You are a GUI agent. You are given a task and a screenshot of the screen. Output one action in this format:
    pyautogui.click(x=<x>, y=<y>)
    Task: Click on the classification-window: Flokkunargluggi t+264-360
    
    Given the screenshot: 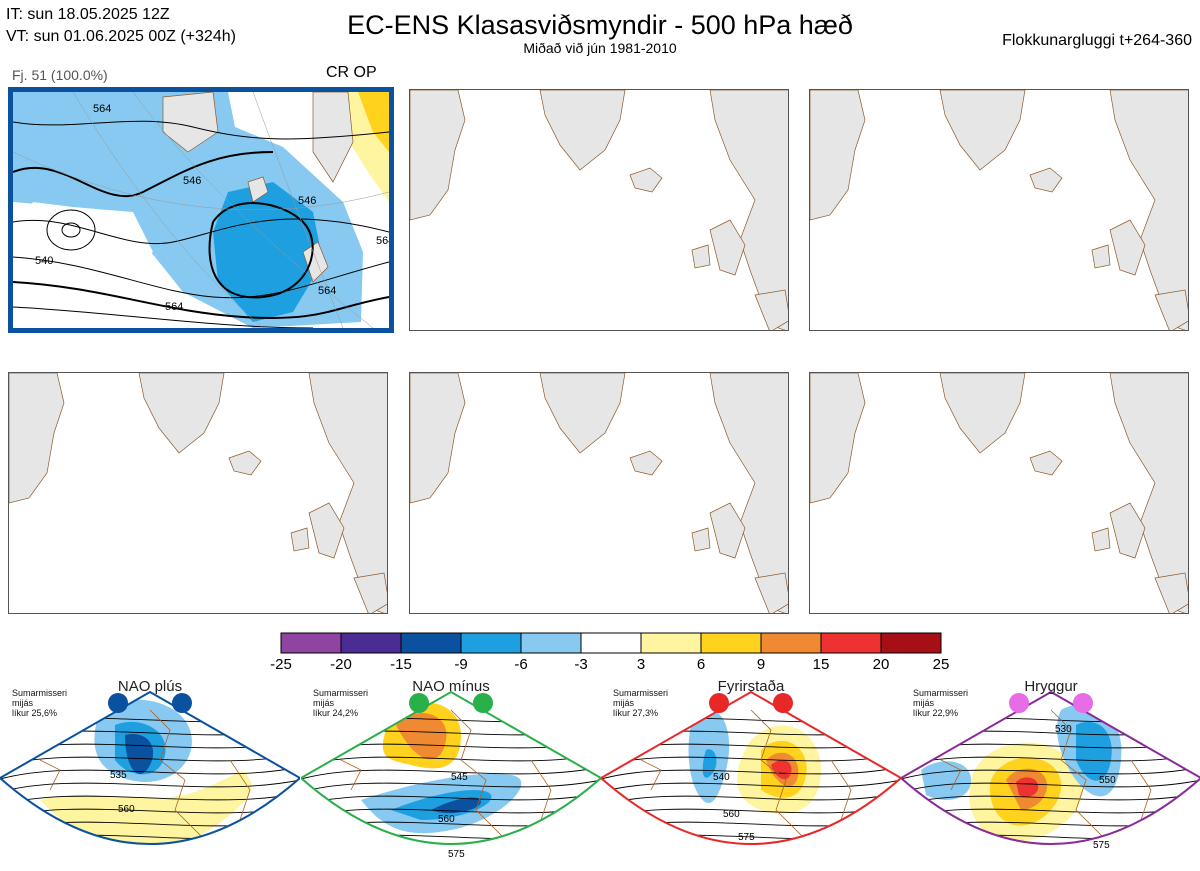 What is the action you would take?
    pyautogui.click(x=1097, y=40)
    